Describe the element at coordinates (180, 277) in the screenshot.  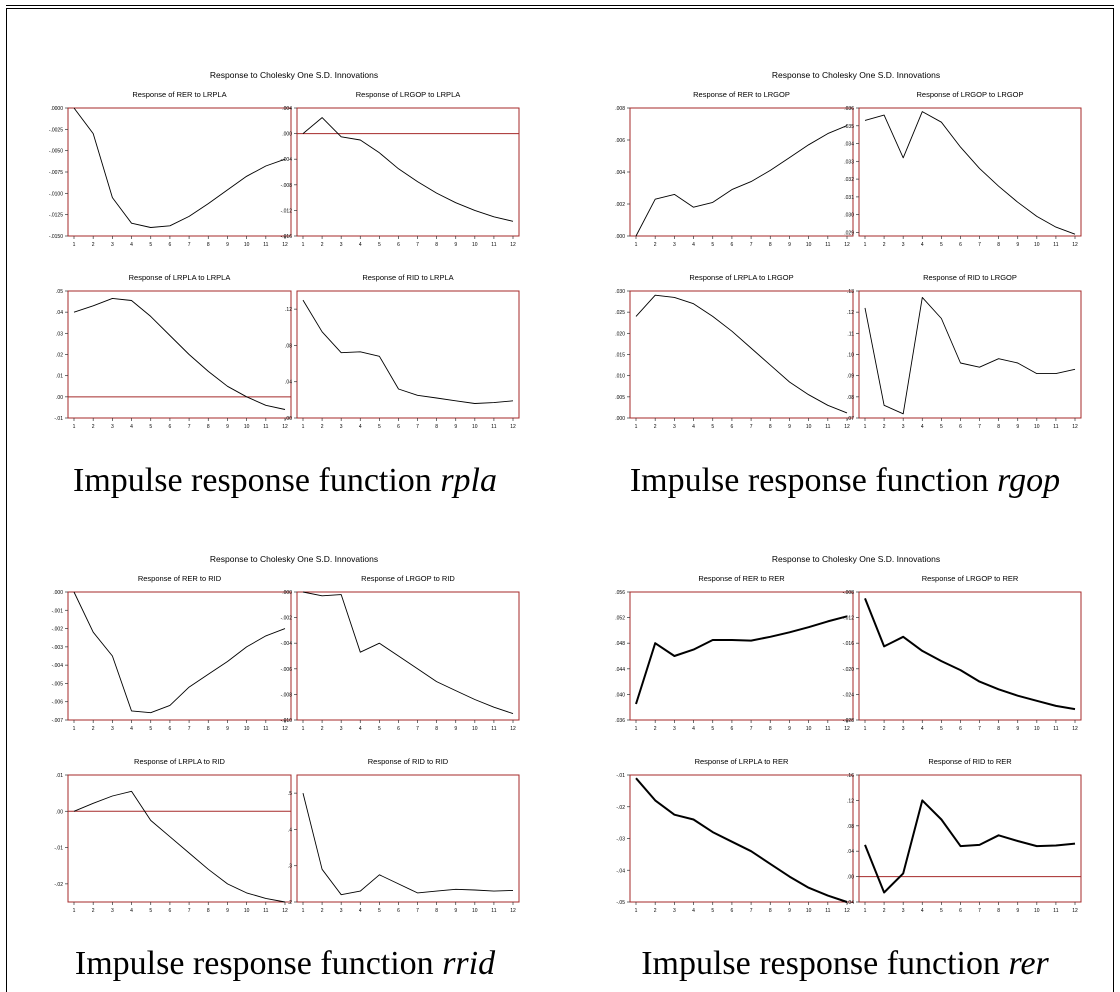
I see `subplot-title: Response of LRPLA to LRPLA` at that location.